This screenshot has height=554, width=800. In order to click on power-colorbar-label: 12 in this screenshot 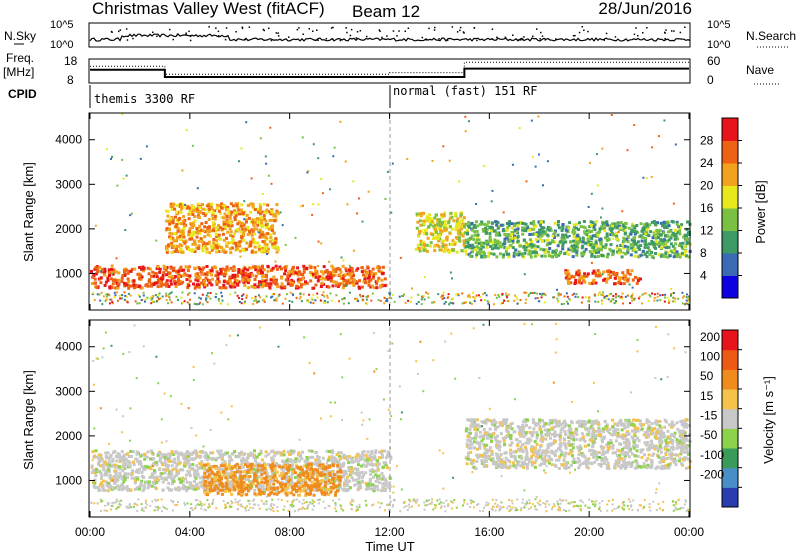, I will do `click(707, 231)`.